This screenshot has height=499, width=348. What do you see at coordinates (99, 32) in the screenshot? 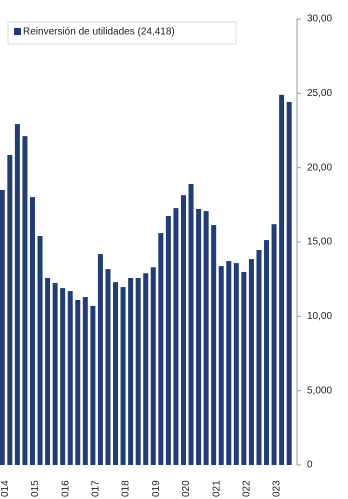
I see `legend-label: Reinversión de utilidades (24,418)` at bounding box center [99, 32].